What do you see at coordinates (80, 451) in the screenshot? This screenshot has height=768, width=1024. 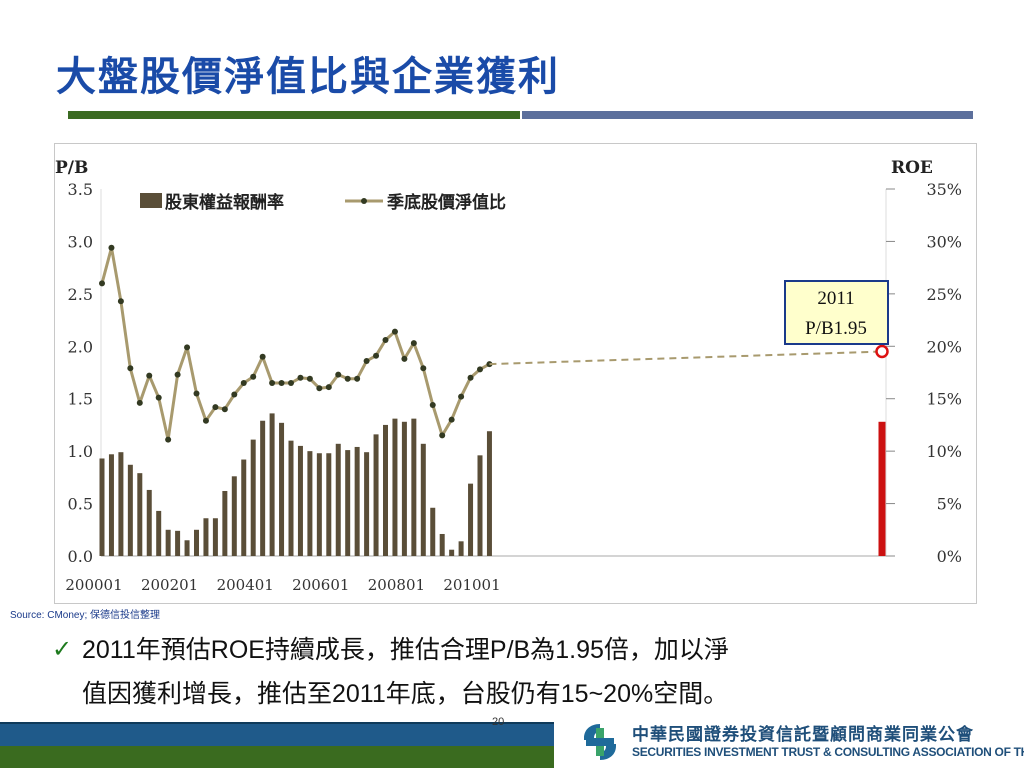 I see `left-tick-label: 1.0` at bounding box center [80, 451].